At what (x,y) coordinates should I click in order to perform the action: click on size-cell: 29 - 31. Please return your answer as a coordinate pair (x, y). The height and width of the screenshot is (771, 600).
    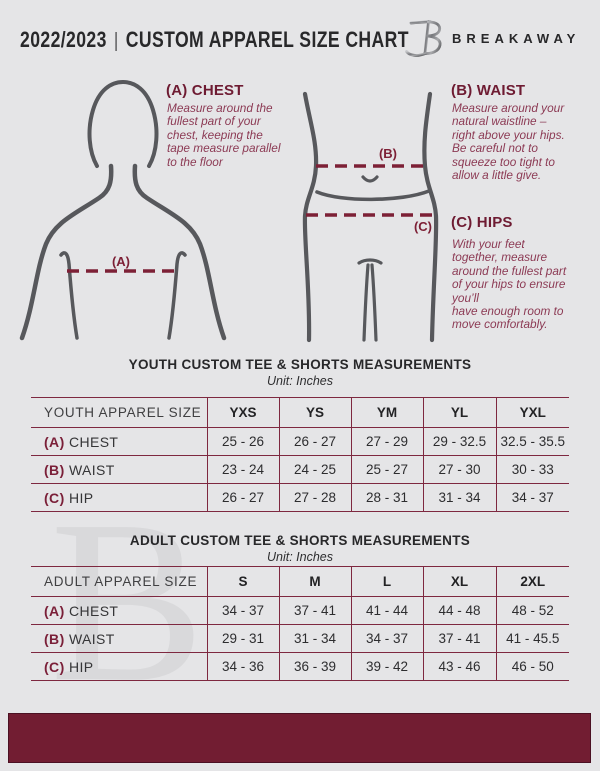
    Looking at the image, I should click on (242, 638).